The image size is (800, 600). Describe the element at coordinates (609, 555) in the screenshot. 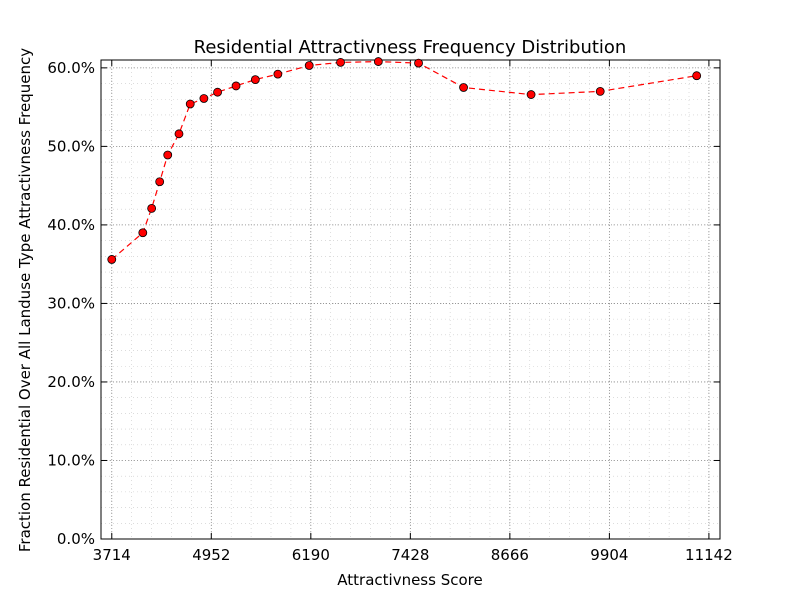

I see `x-tick-label: 9904` at that location.